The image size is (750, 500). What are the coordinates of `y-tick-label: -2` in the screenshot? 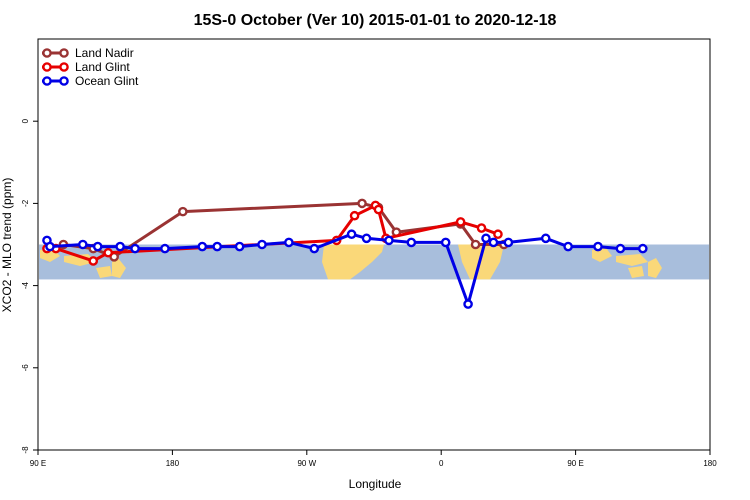 It's located at (25, 203).